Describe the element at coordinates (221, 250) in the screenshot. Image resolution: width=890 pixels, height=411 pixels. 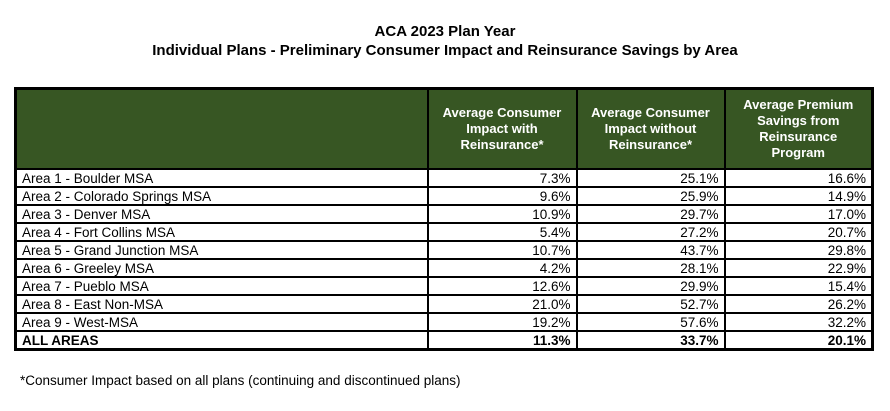
I see `area-name: Area 5 - Grand Junction MSA` at that location.